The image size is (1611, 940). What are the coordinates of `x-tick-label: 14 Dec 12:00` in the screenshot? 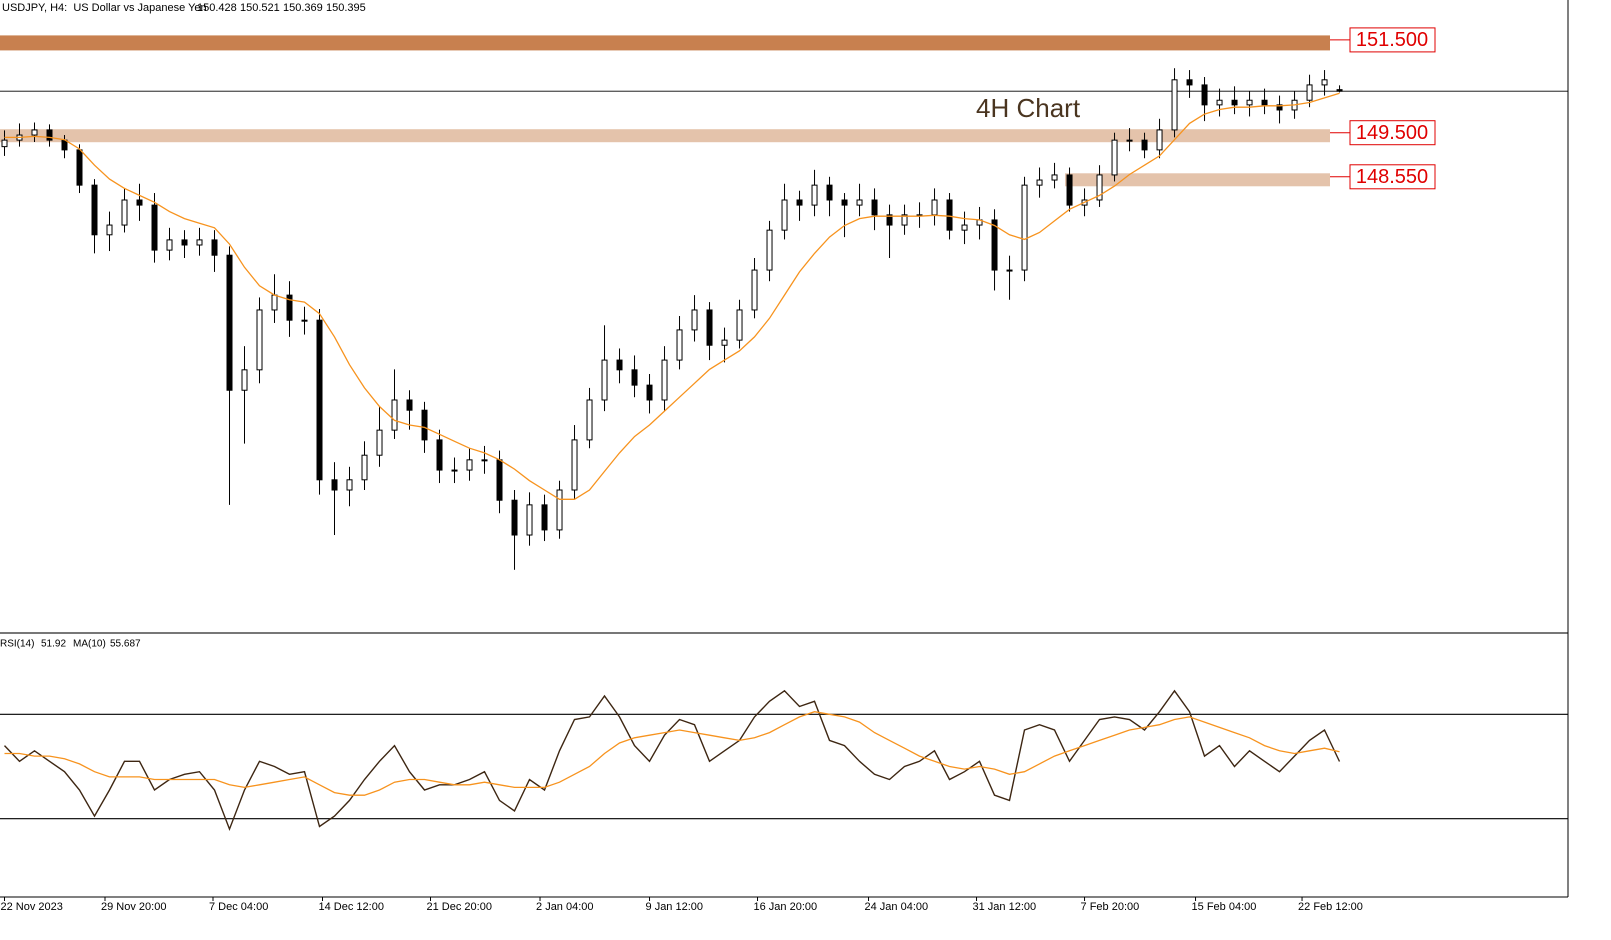 It's located at (351, 907).